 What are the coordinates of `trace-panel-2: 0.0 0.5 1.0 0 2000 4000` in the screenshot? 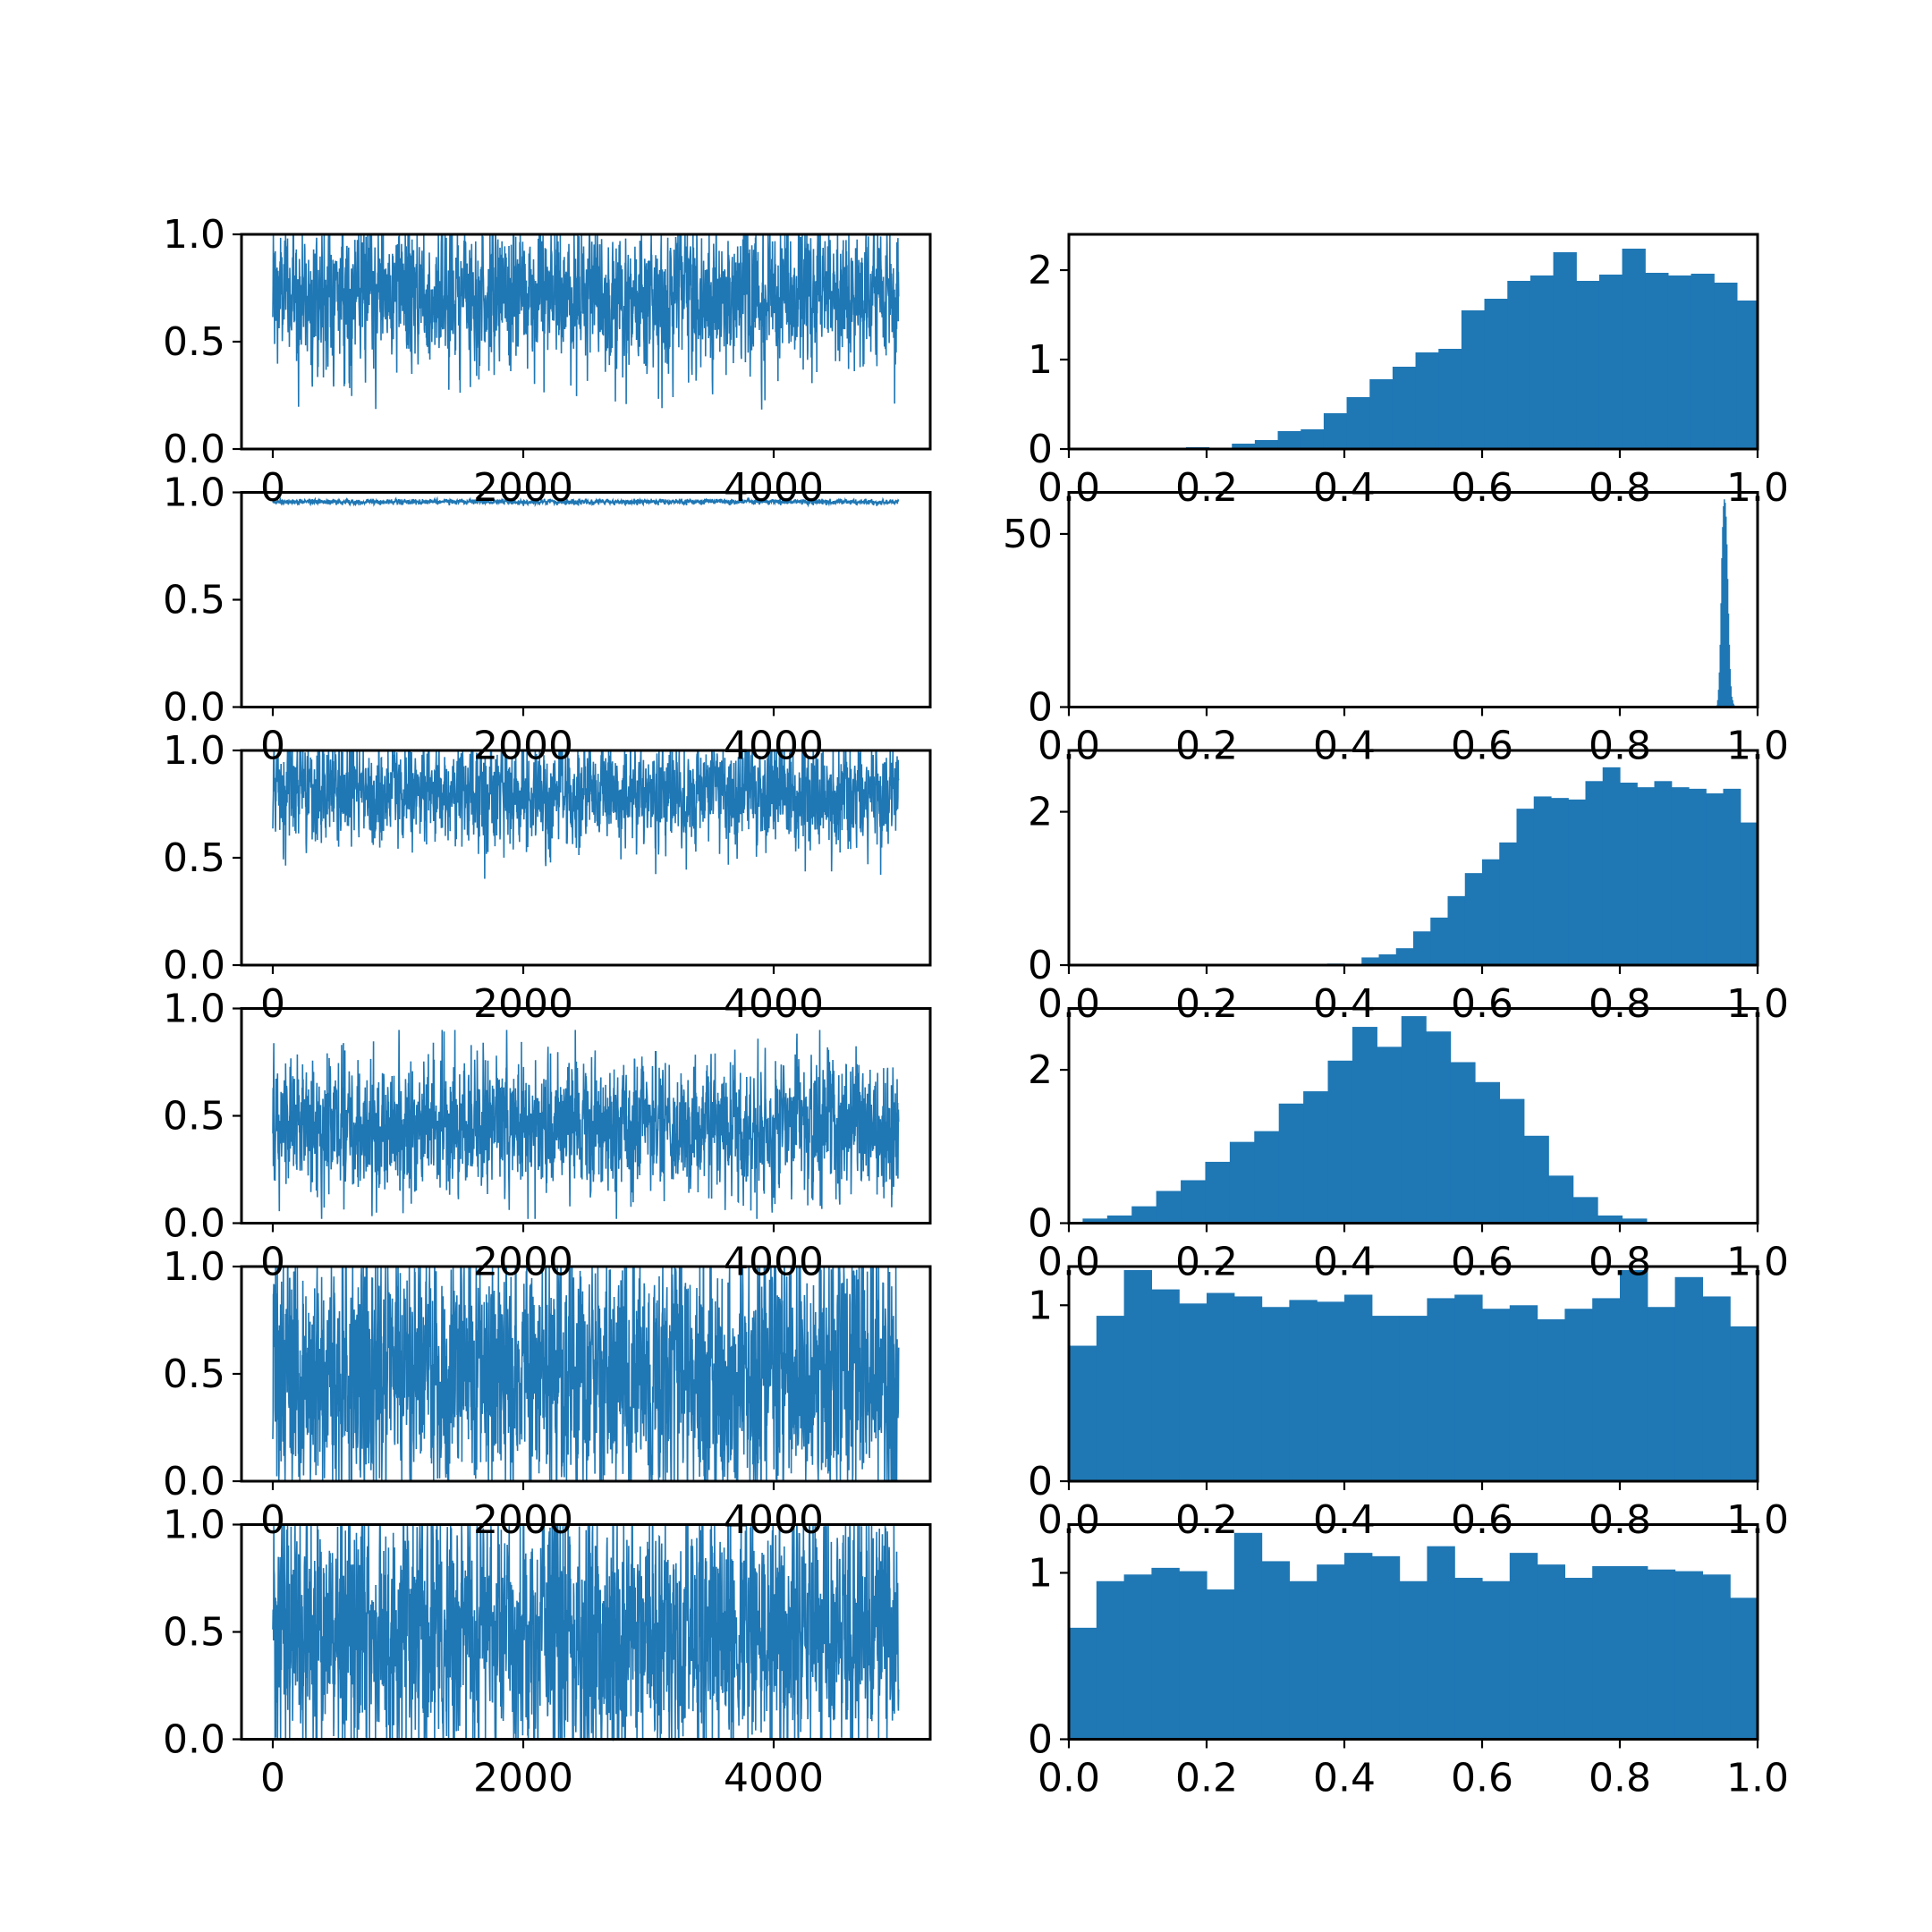 It's located at (547, 619).